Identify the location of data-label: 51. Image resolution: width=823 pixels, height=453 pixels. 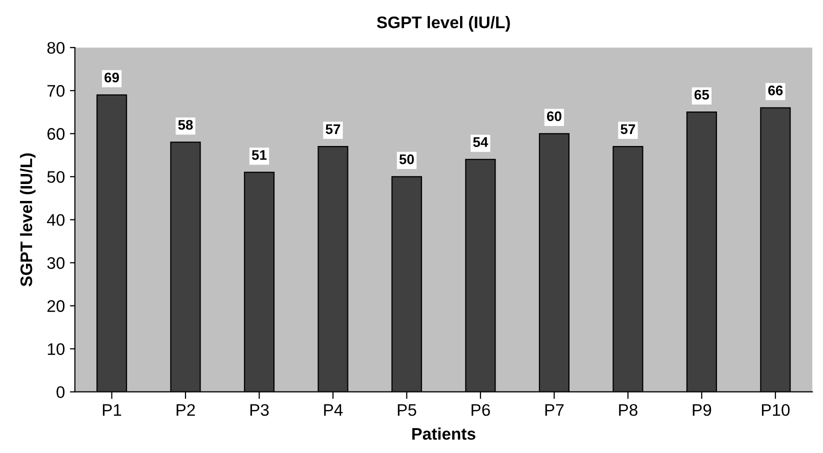
(259, 155).